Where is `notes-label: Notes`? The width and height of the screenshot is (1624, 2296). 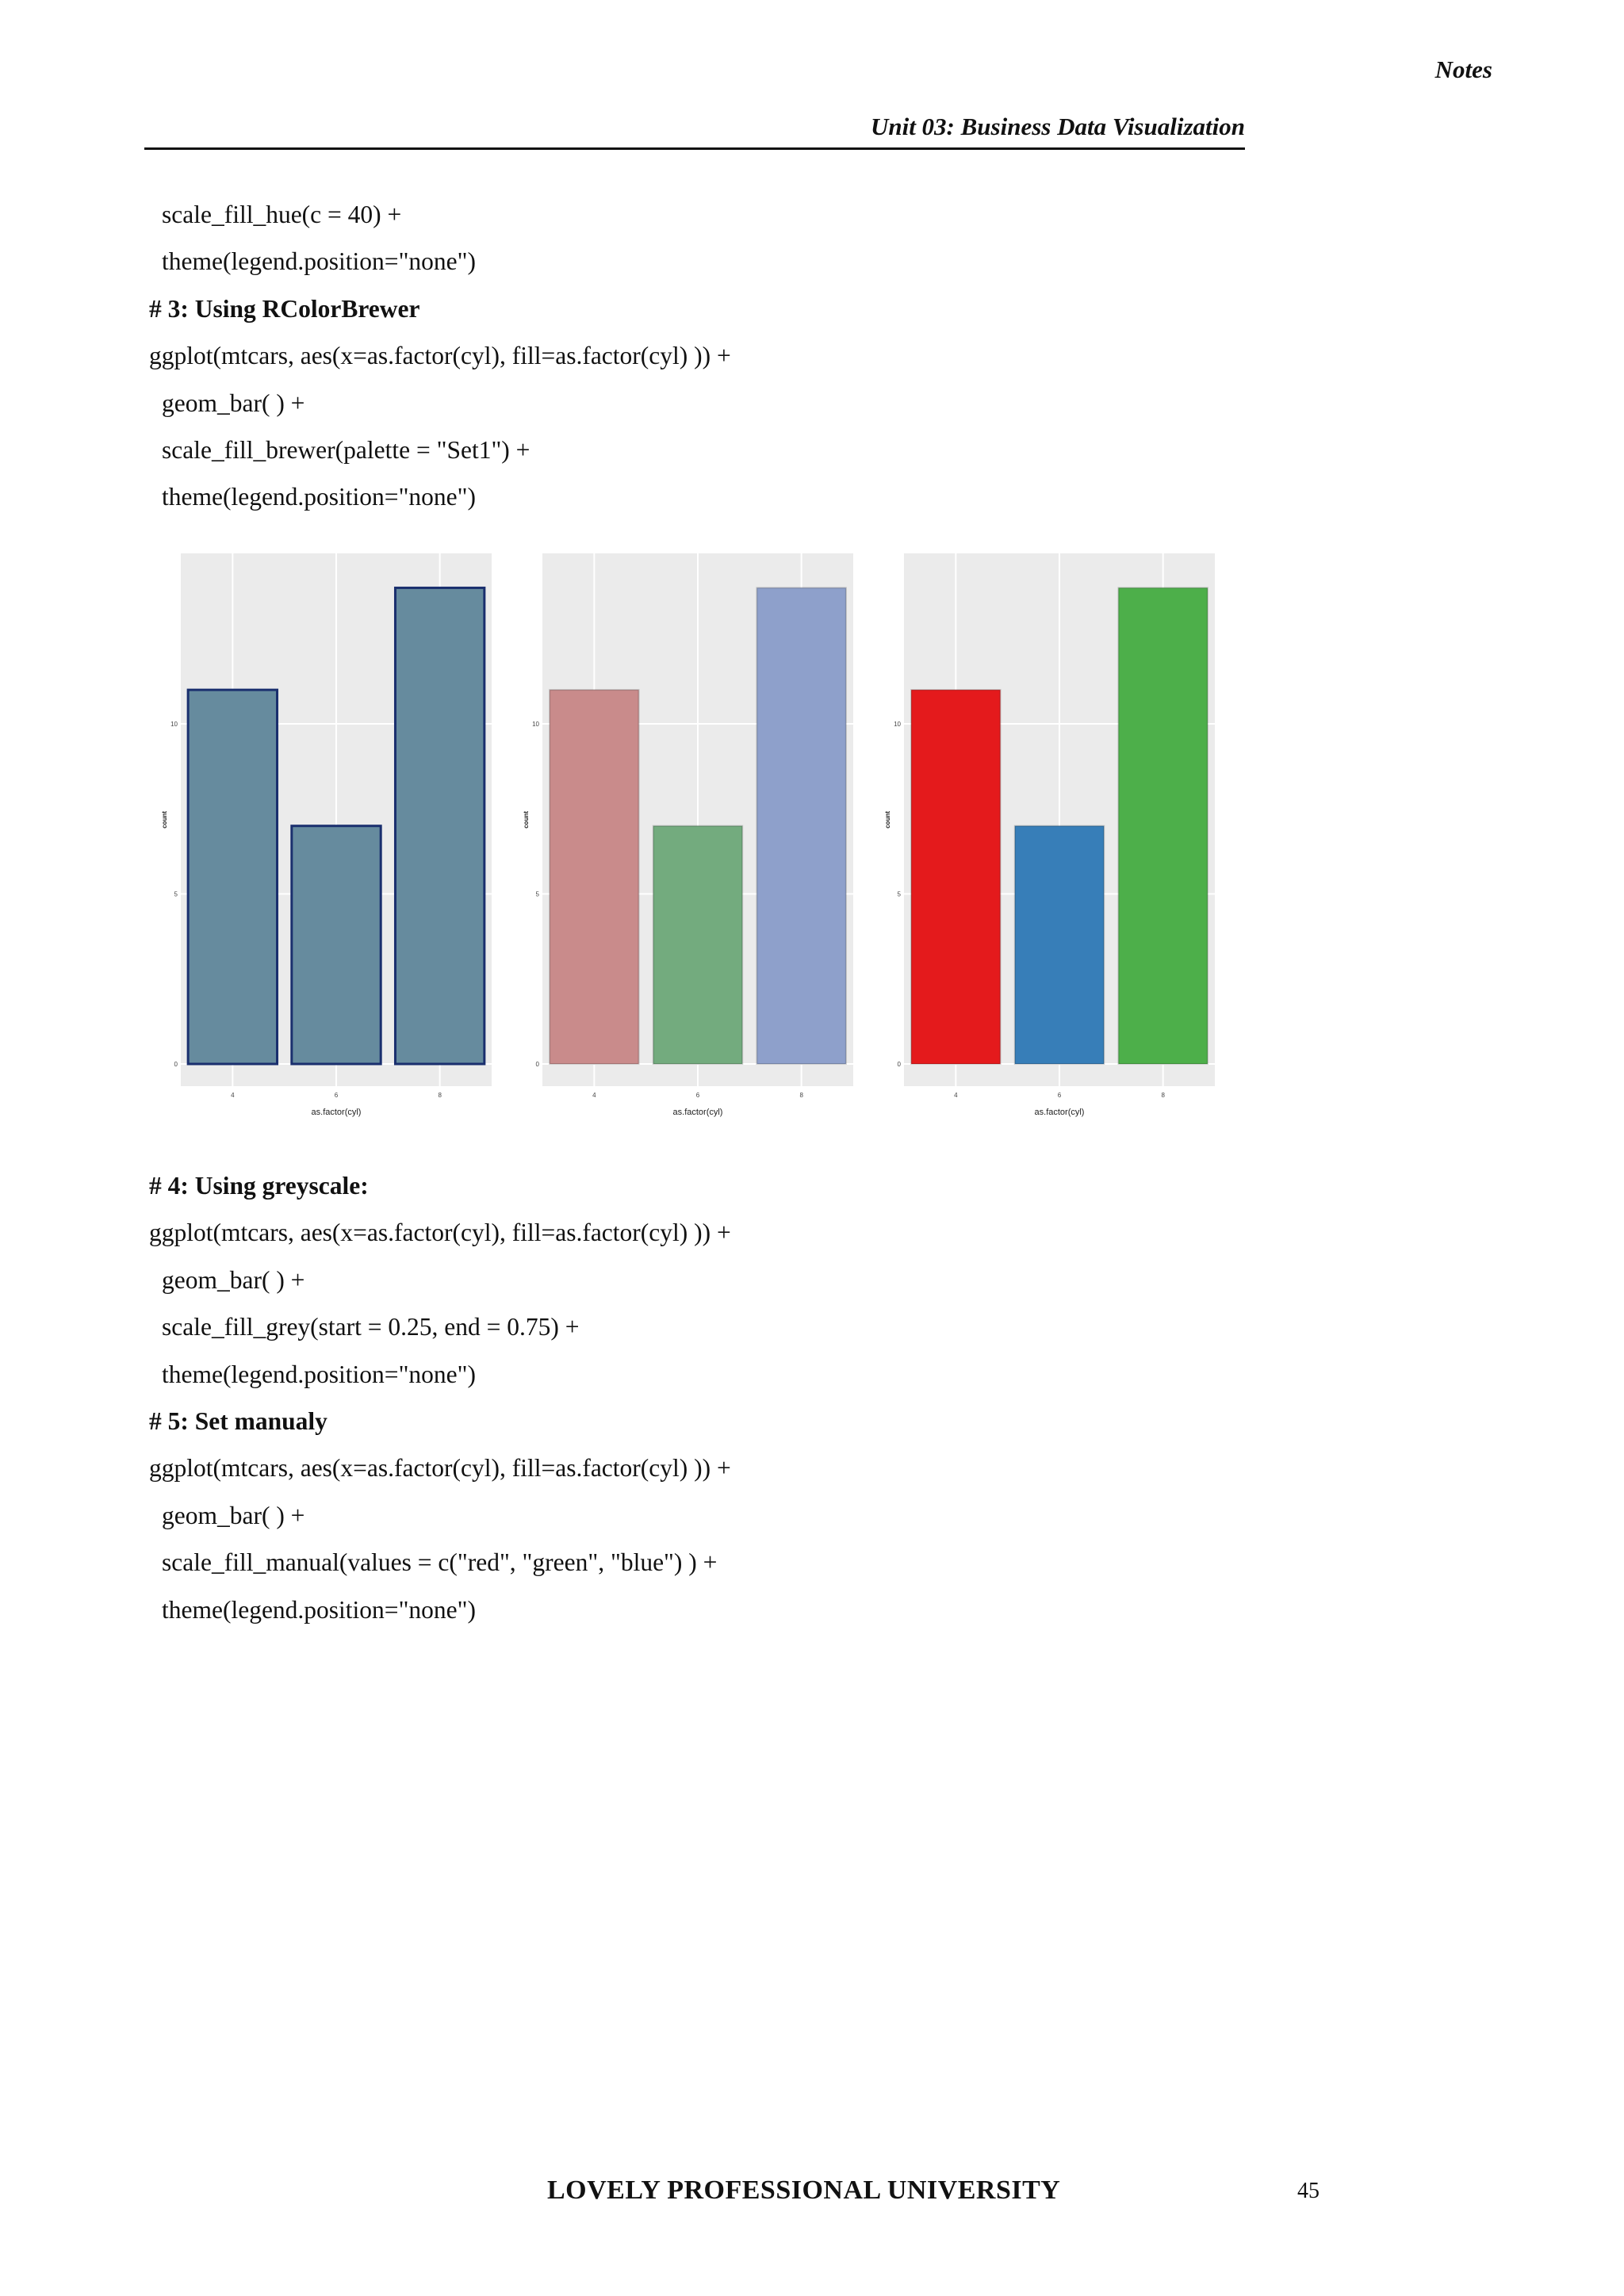
notes-label: Notes is located at coordinates (1463, 69).